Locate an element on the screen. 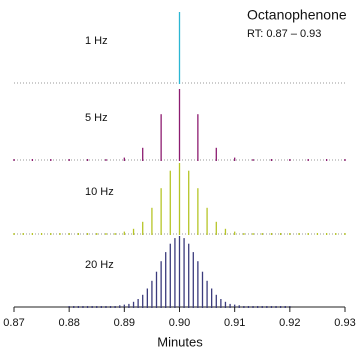 The image size is (359, 355). panel-label: 20 Hz is located at coordinates (99, 265).